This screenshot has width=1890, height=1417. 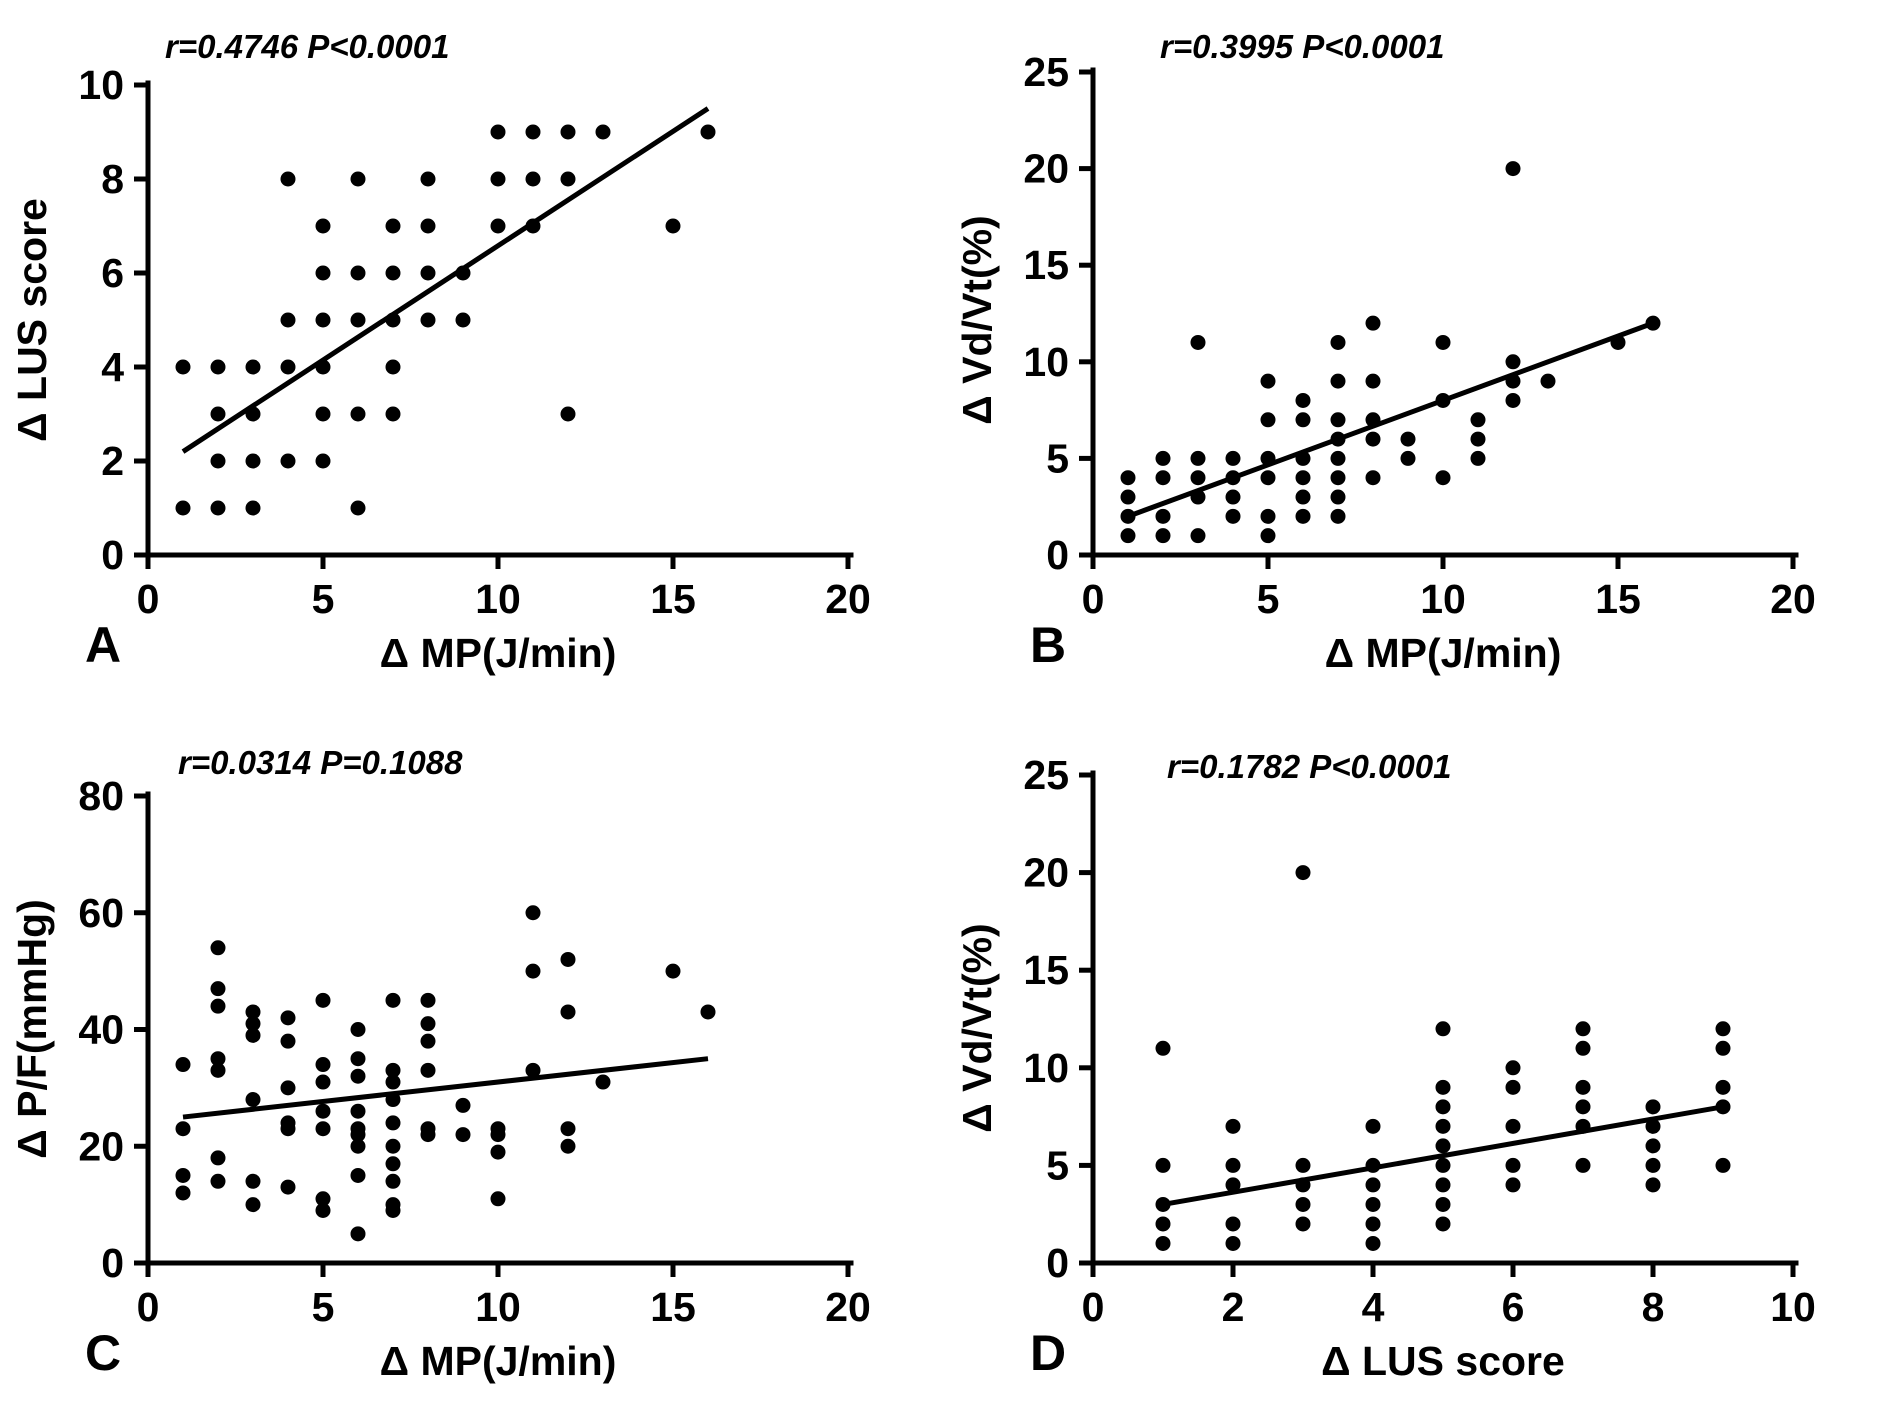 What do you see at coordinates (101, 1030) in the screenshot?
I see `y-tick-label: 40` at bounding box center [101, 1030].